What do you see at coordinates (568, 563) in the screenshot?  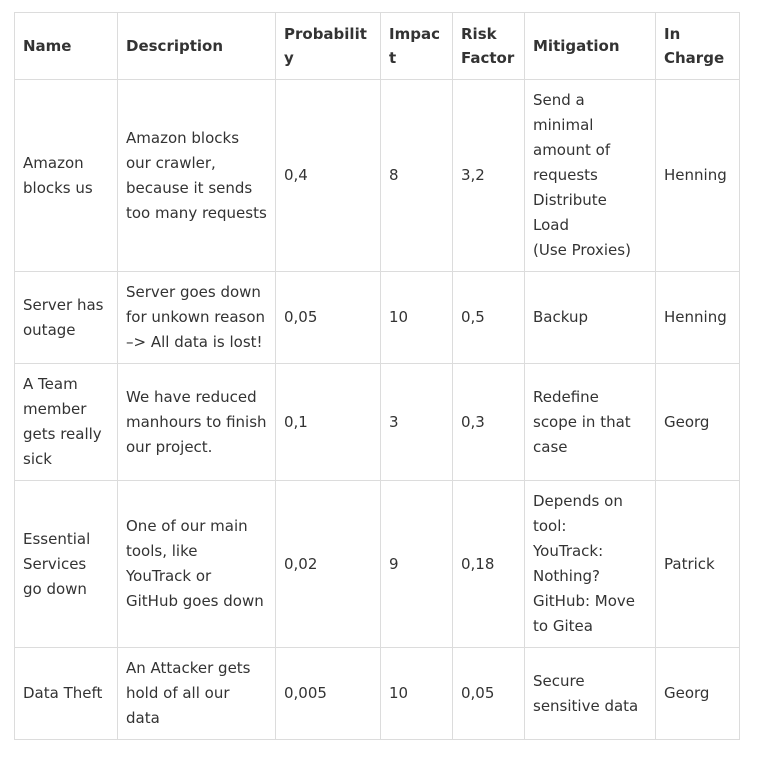 I see `mitigation-line: YouTrack: Nothing?` at bounding box center [568, 563].